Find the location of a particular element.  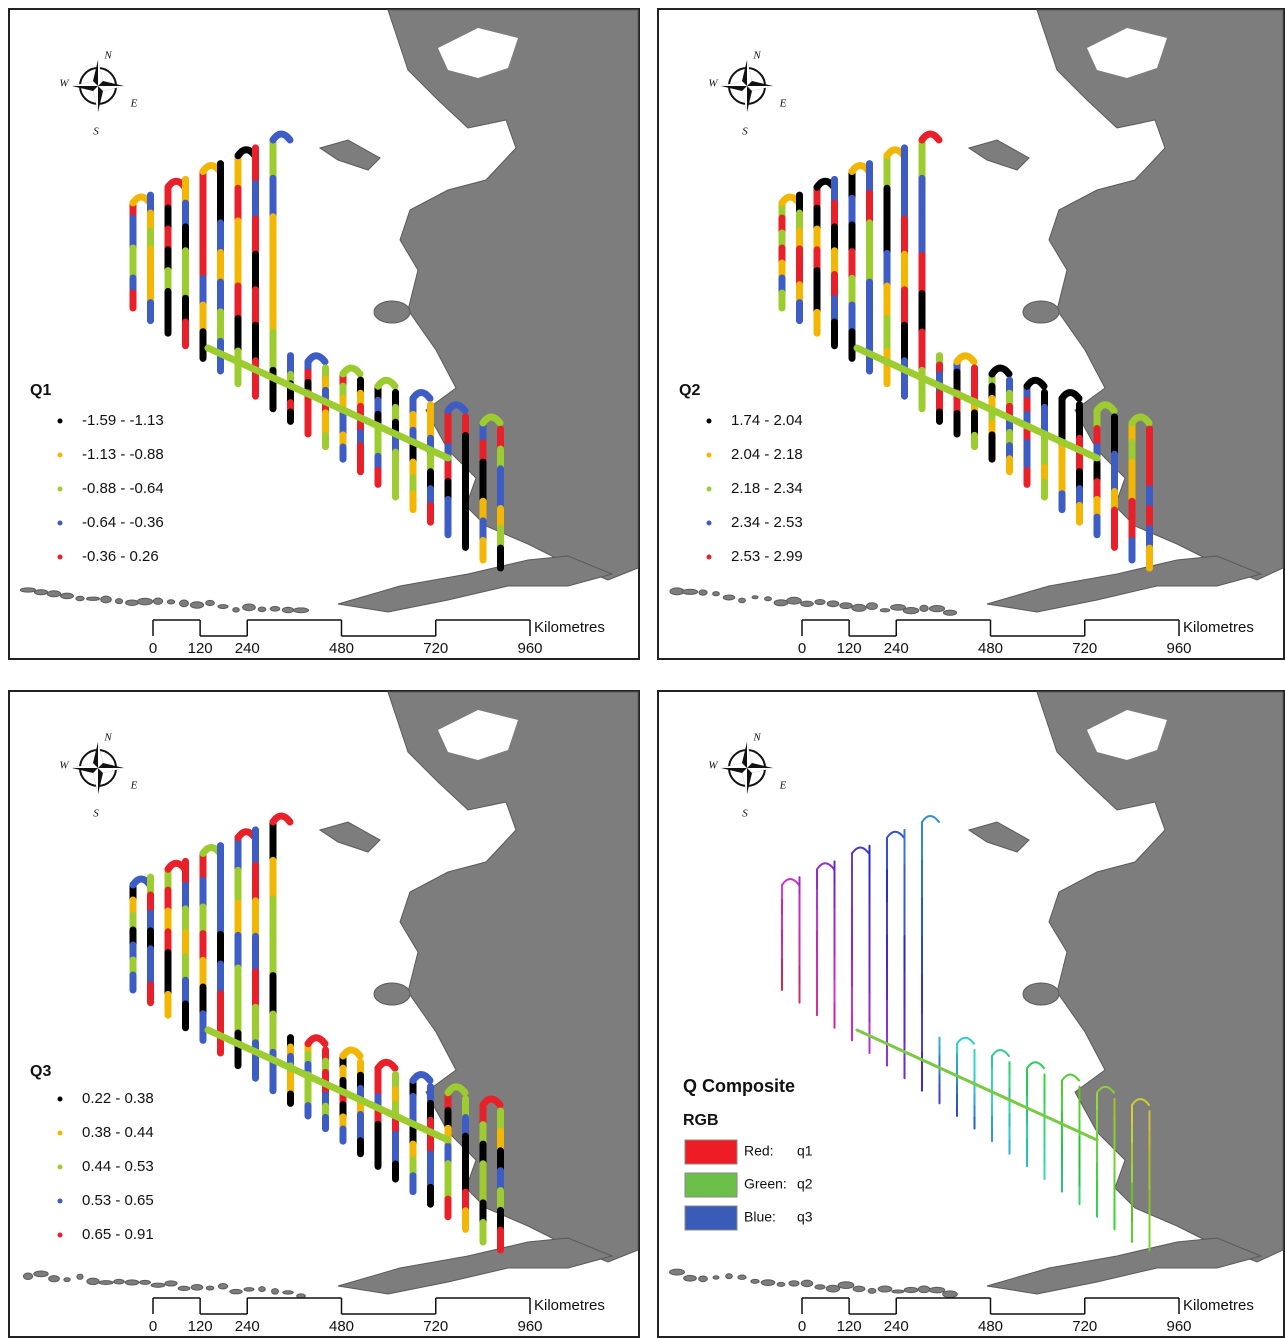

compass: N E S W is located at coordinates (98, 94).